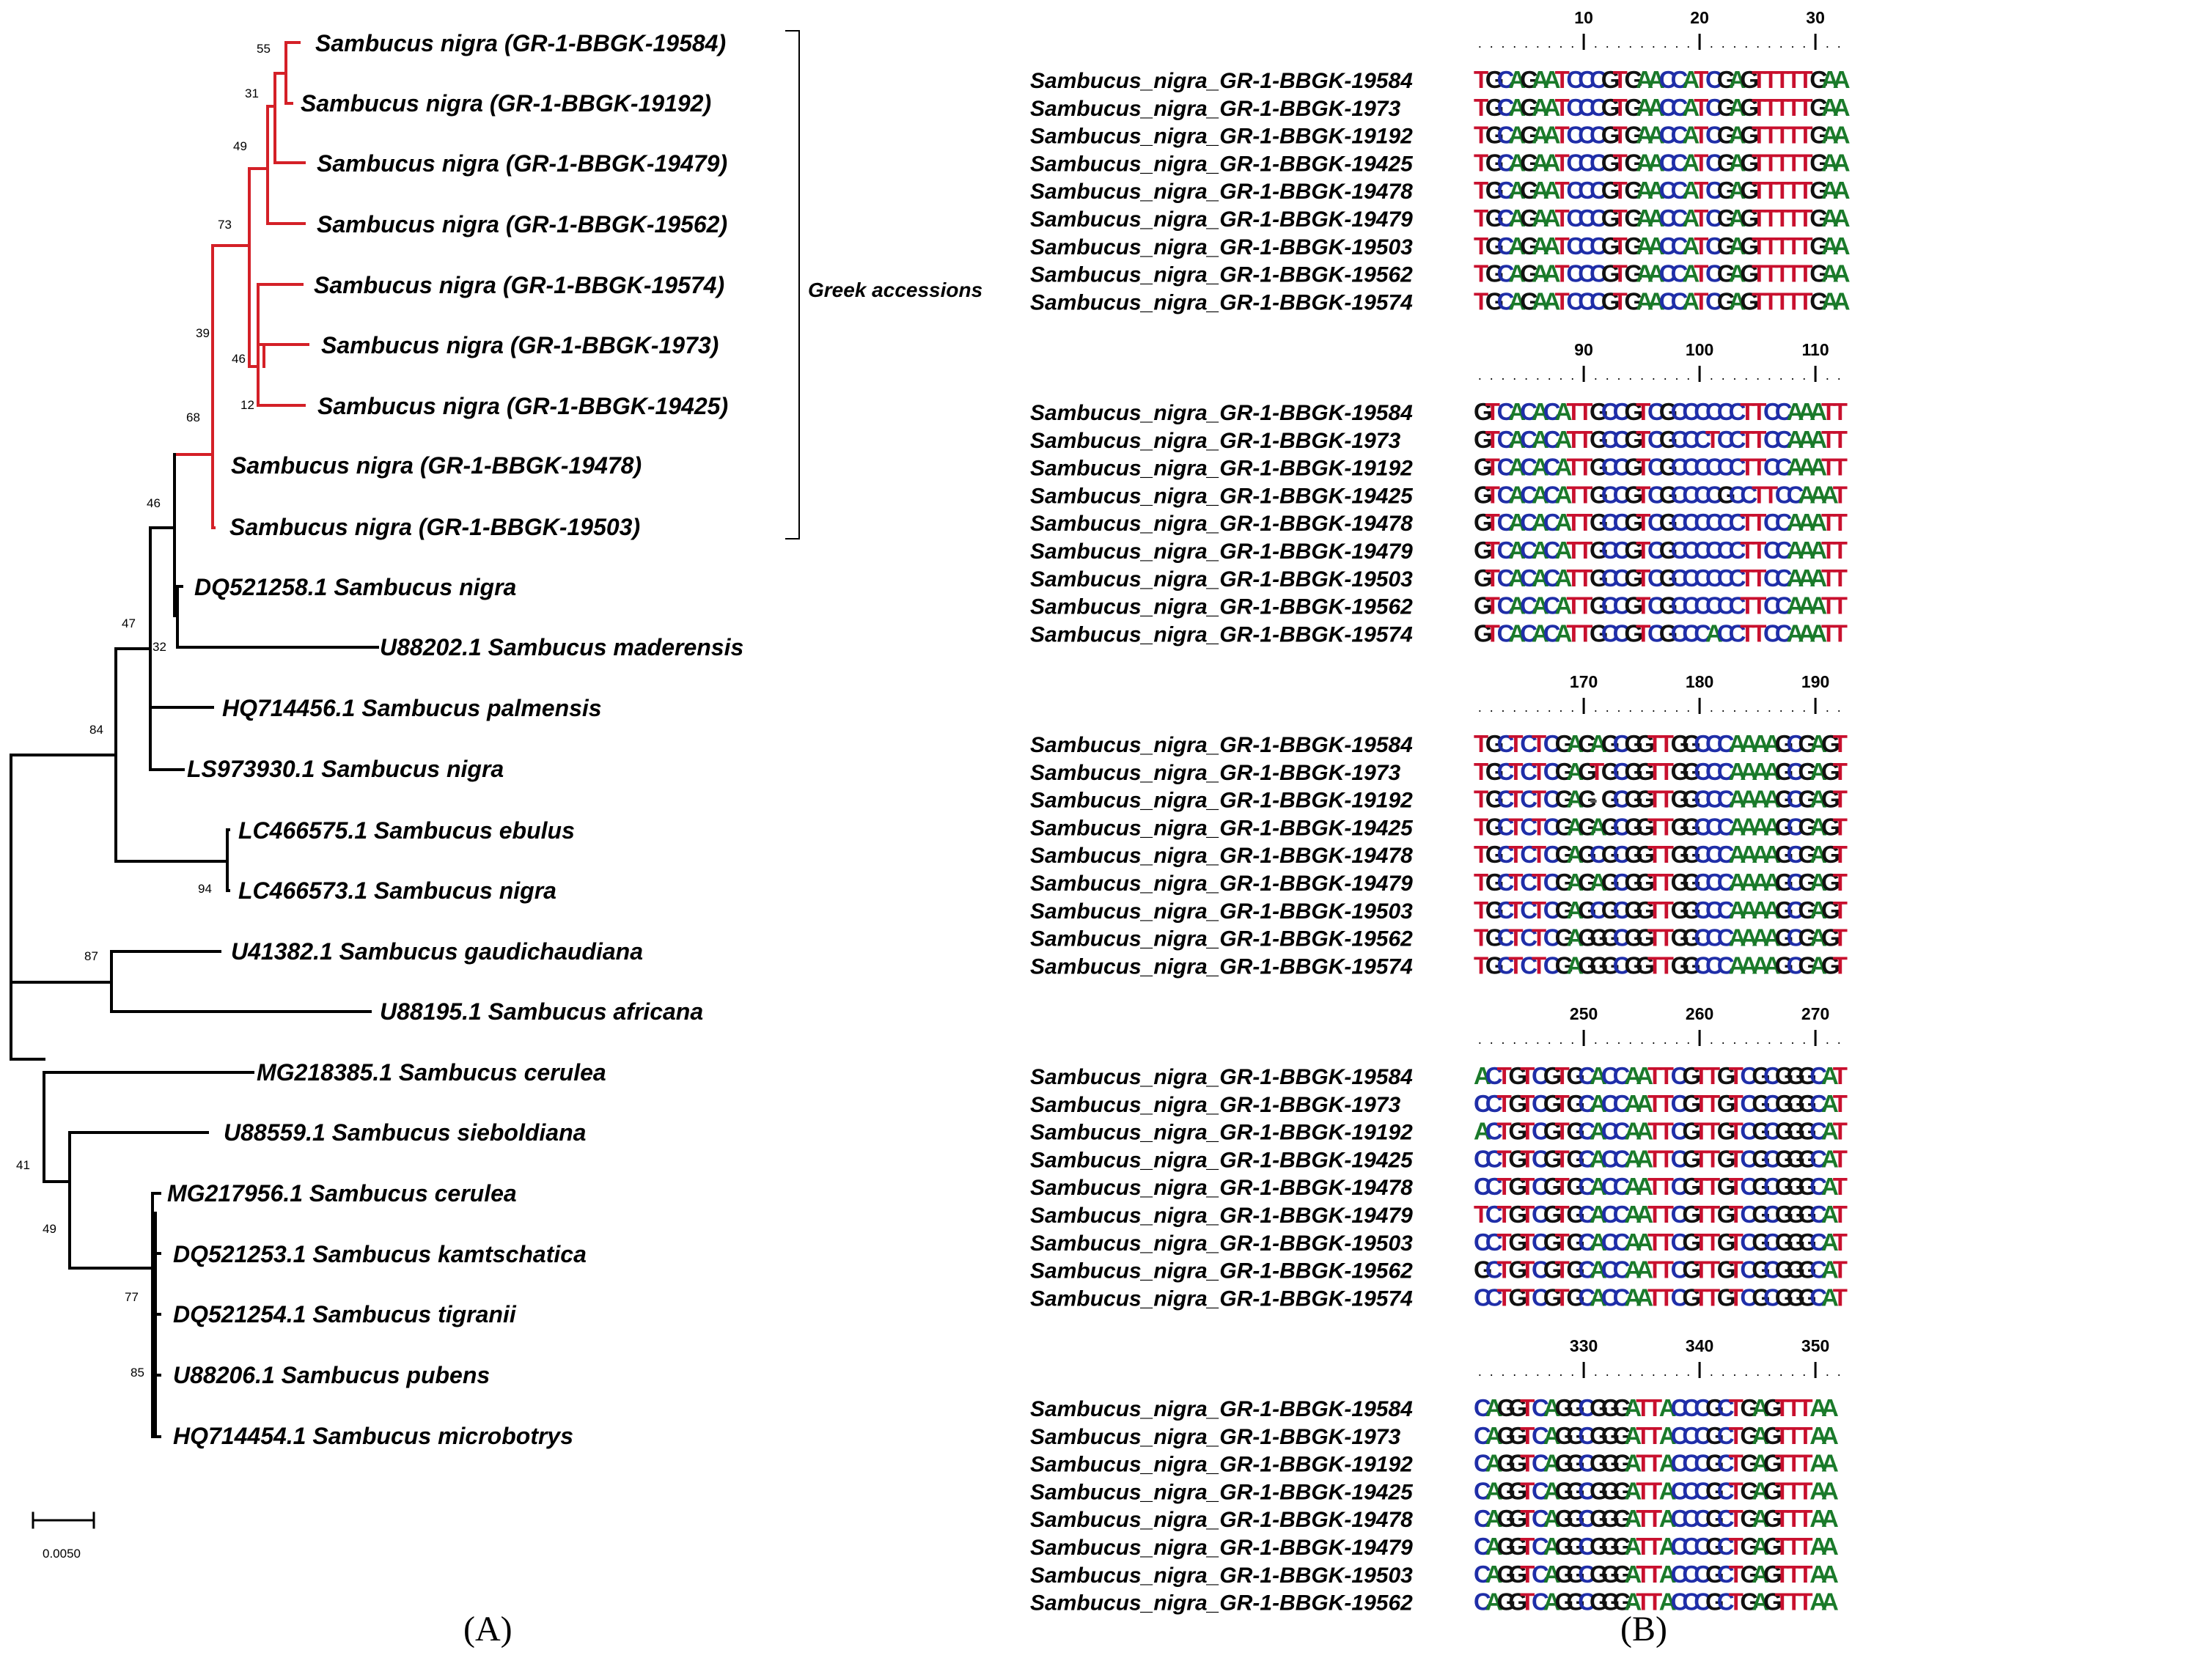 The image size is (2212, 1661). Describe the element at coordinates (405, 1132) in the screenshot. I see `leaf-label: U88559.1 Sambucus sieboldiana` at that location.